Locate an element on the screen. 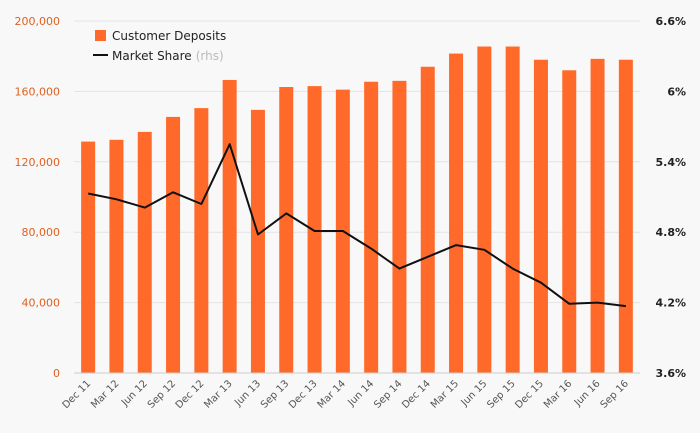 The height and width of the screenshot is (433, 700). x-tick-label: Dec 11 is located at coordinates (77, 394).